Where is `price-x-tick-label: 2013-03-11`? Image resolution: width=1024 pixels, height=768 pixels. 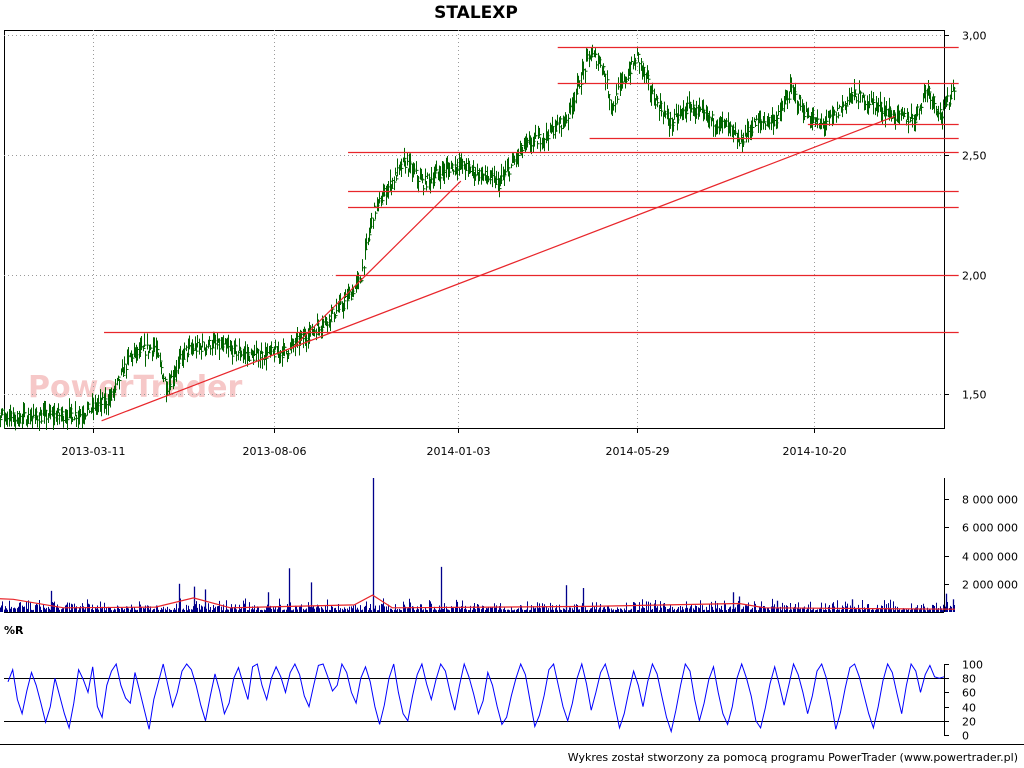 price-x-tick-label: 2013-03-11 is located at coordinates (94, 451).